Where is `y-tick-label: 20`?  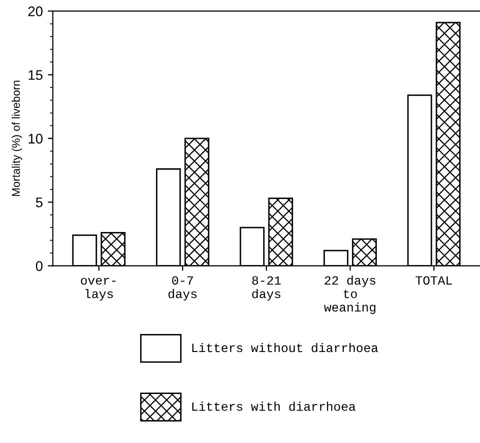 y-tick-label: 20 is located at coordinates (35, 11).